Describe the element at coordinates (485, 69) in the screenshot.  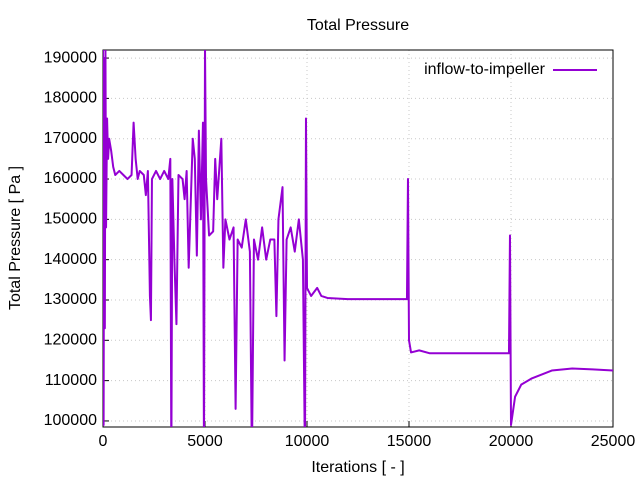
I see `legend-label: inflow-to-impeller` at that location.